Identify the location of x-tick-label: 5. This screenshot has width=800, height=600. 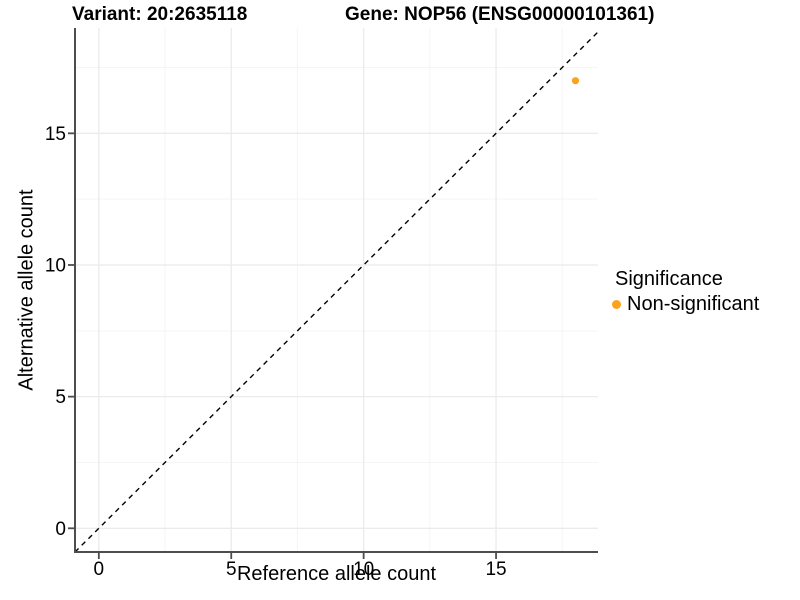
(231, 569).